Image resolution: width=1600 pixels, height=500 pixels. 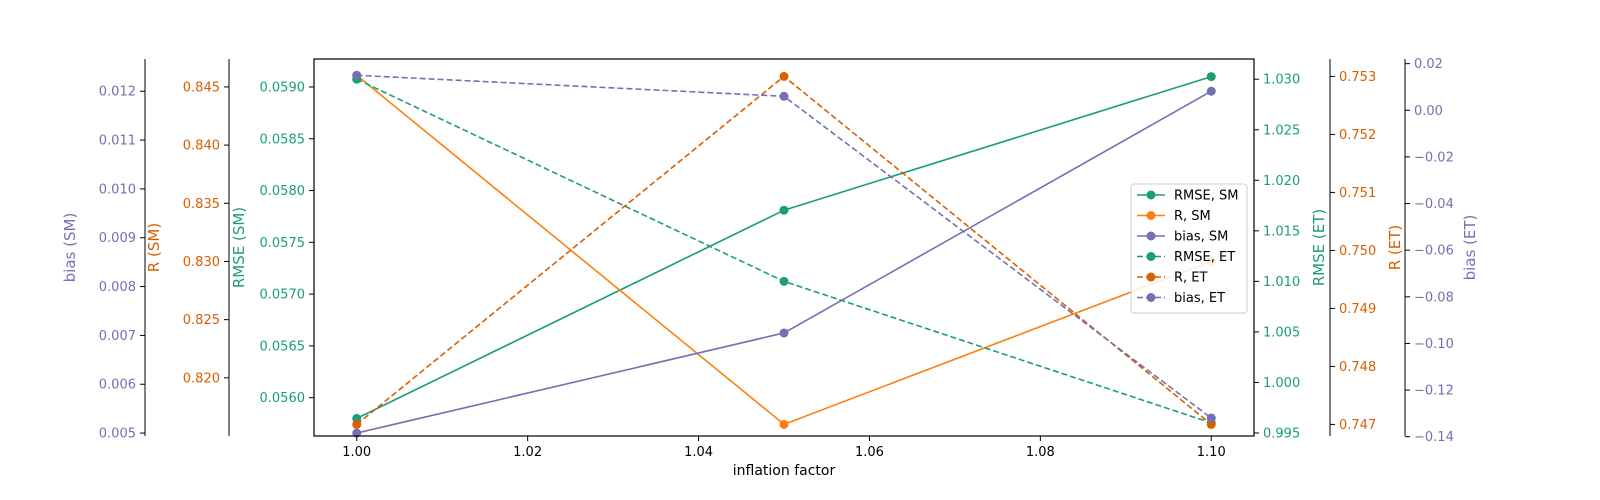 I want to click on y-tick-label: 1.015, so click(x=1281, y=231).